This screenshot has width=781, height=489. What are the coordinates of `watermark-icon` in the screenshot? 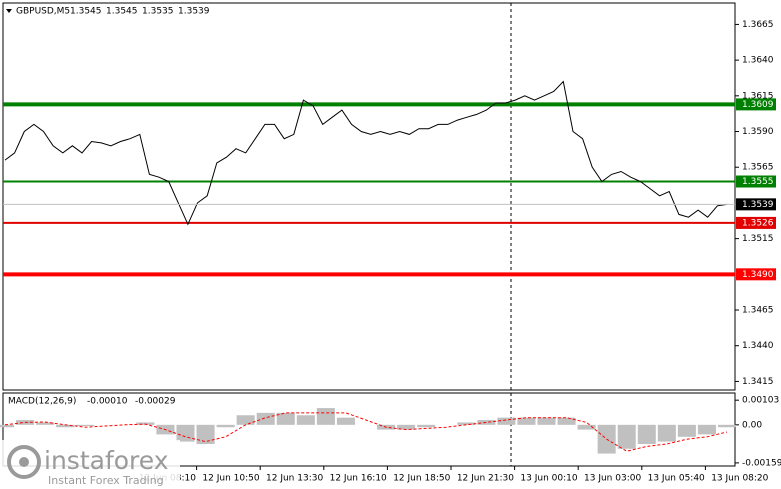 It's located at (24, 462).